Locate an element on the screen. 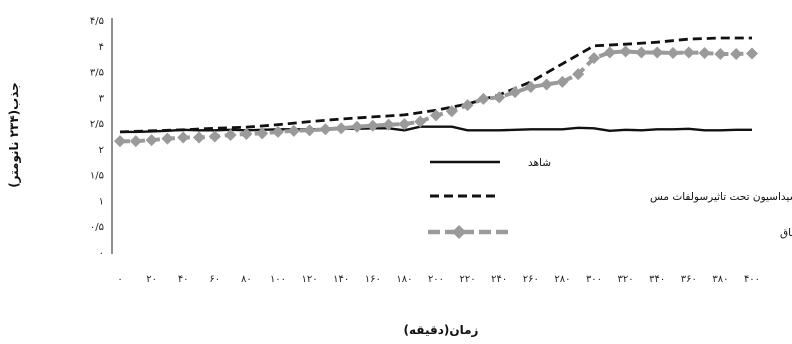 This screenshot has width=792, height=344. x-axis-title: زمان(دقیقه) is located at coordinates (441, 330).